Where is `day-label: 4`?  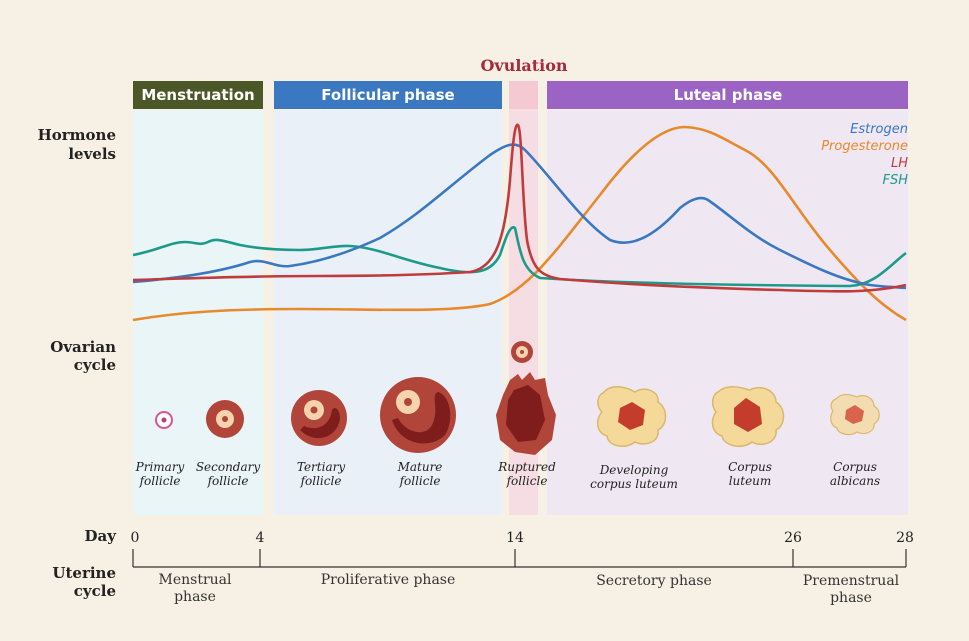 day-label: 4 is located at coordinates (260, 538).